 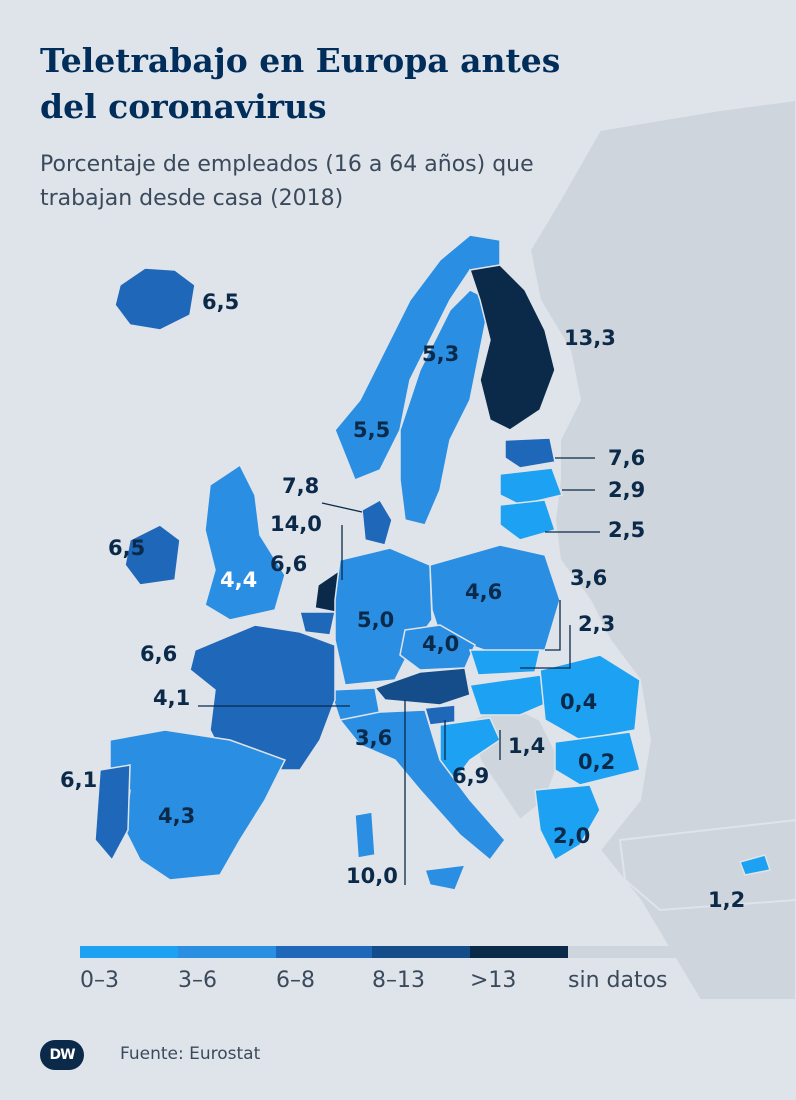 What do you see at coordinates (755, 865) in the screenshot?
I see `country-cyprus` at bounding box center [755, 865].